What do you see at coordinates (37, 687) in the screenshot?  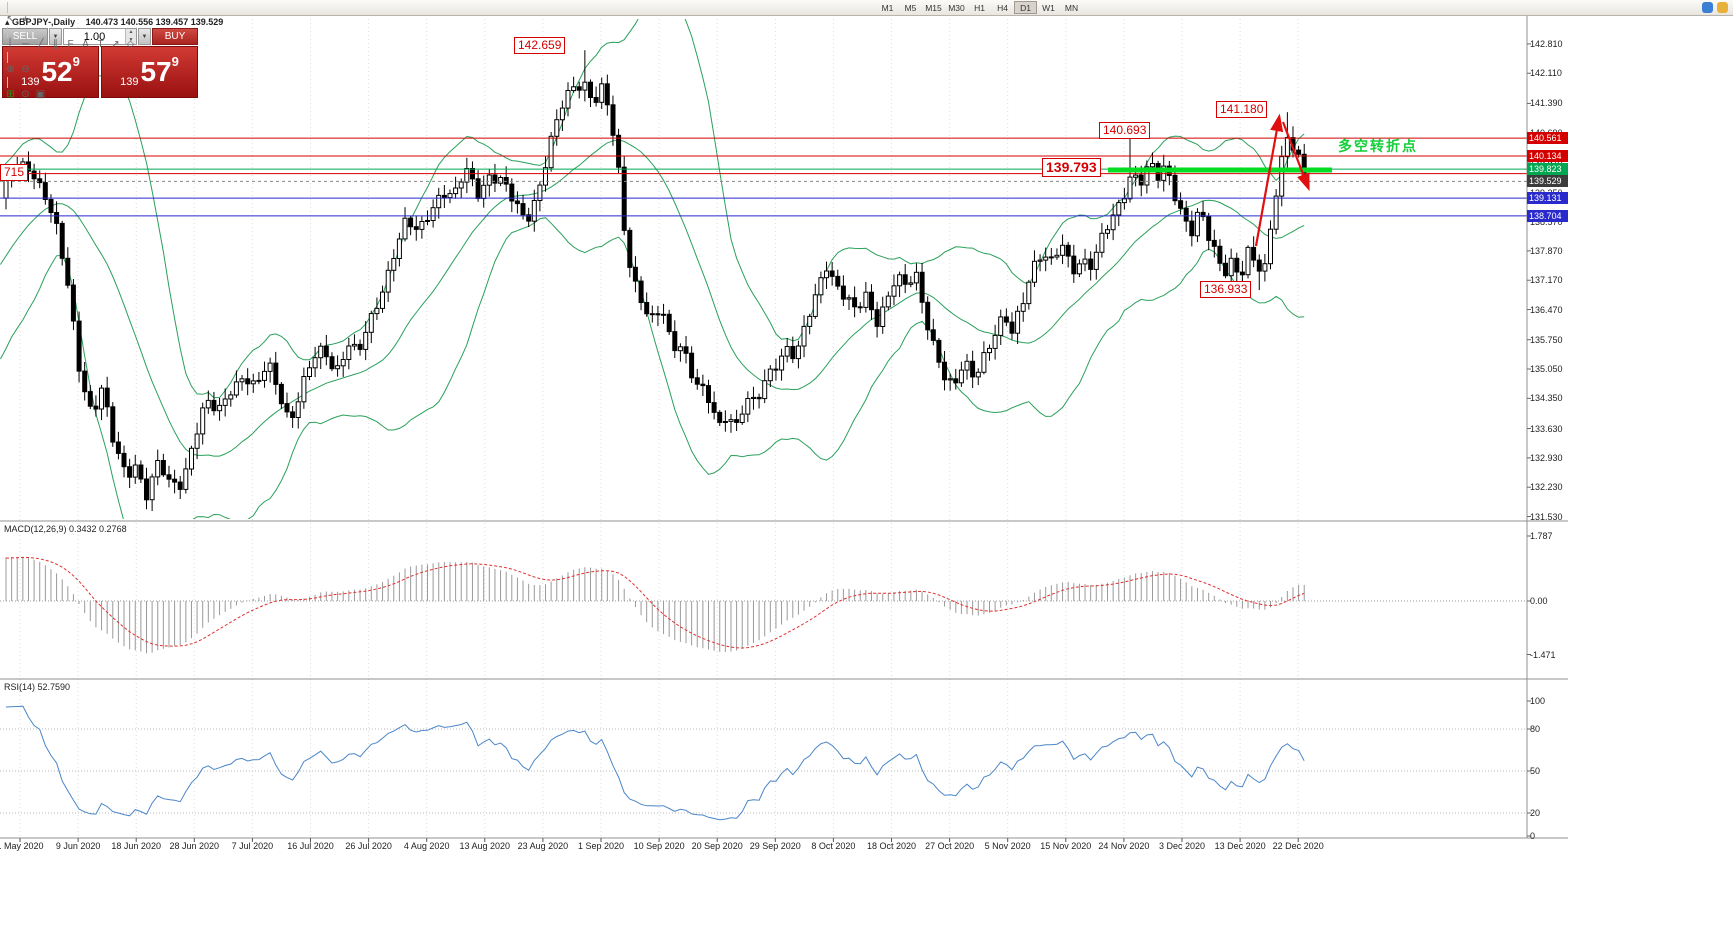 I see `rsi-label: RSI(14) 52.7590` at bounding box center [37, 687].